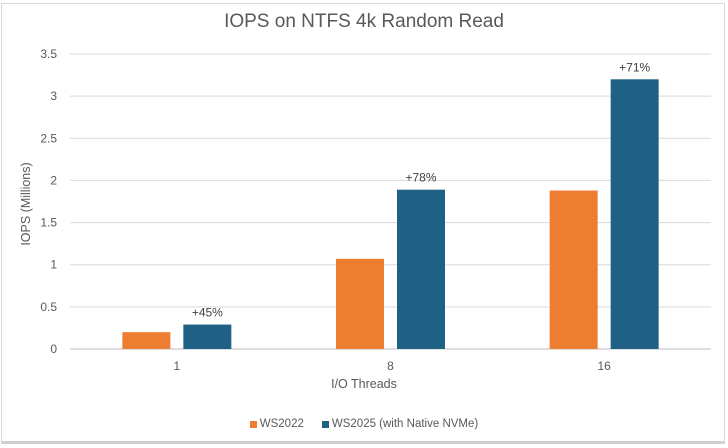 This screenshot has height=448, width=728. Describe the element at coordinates (364, 21) in the screenshot. I see `chart-title: IOPS on NTFS 4k Random Read` at that location.